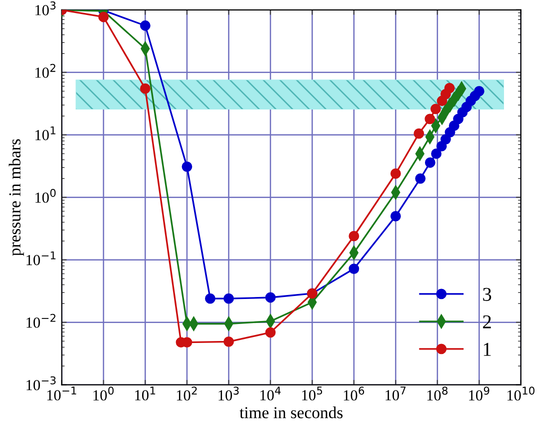 The height and width of the screenshot is (430, 537). I want to click on x-tick-label: 10$^{5}$, so click(312, 393).